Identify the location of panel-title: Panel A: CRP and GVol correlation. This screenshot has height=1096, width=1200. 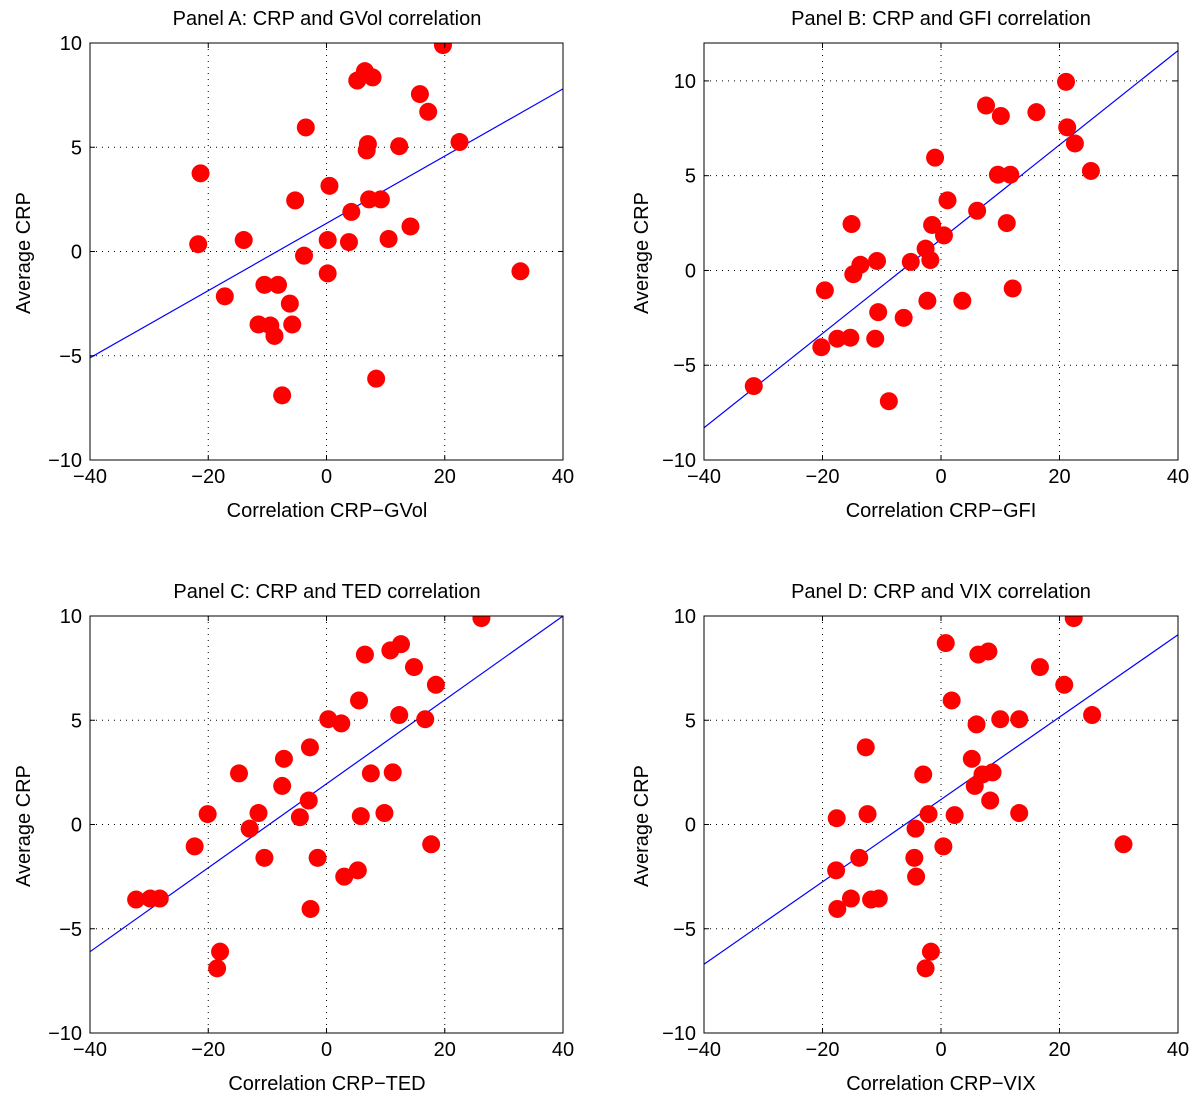
(327, 19).